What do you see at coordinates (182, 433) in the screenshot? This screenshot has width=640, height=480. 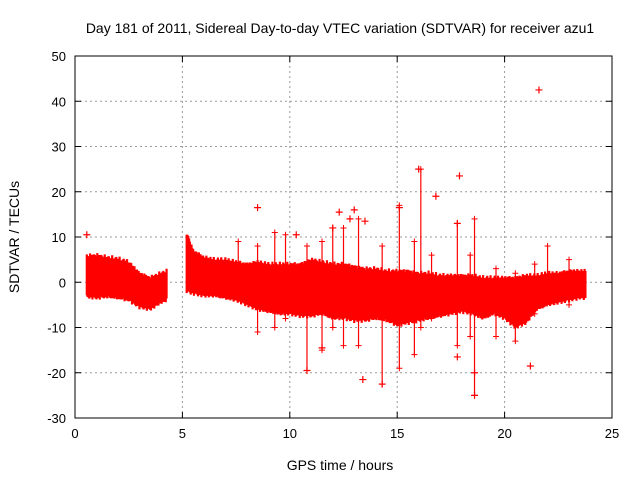 I see `x-tick-label: 5` at bounding box center [182, 433].